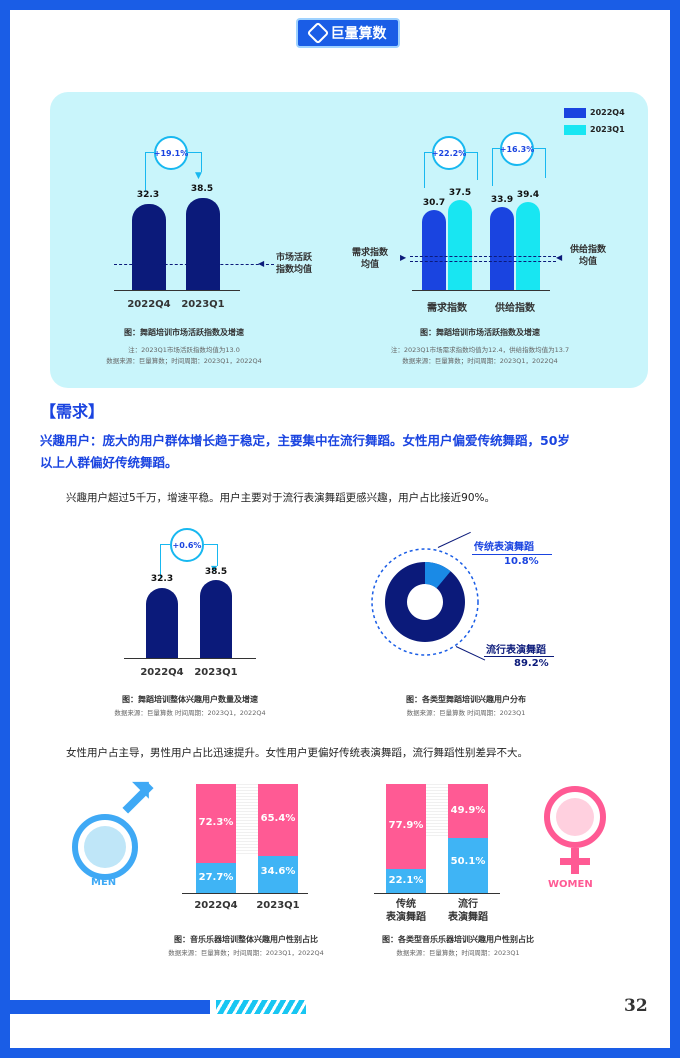  I want to click on bar-male-traditional, so click(406, 881).